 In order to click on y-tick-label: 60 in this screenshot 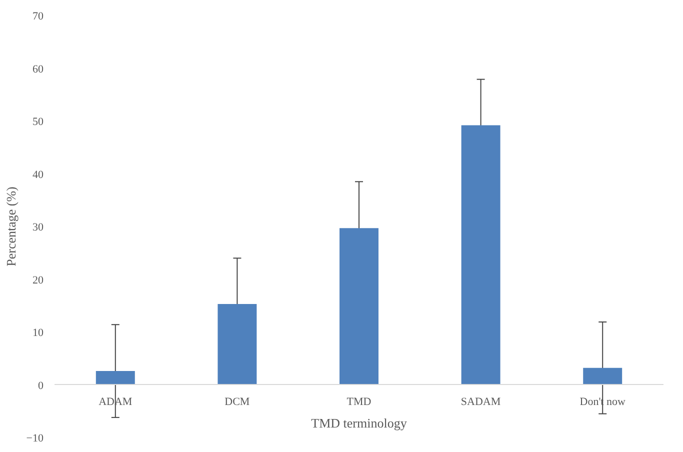, I will do `click(38, 69)`.